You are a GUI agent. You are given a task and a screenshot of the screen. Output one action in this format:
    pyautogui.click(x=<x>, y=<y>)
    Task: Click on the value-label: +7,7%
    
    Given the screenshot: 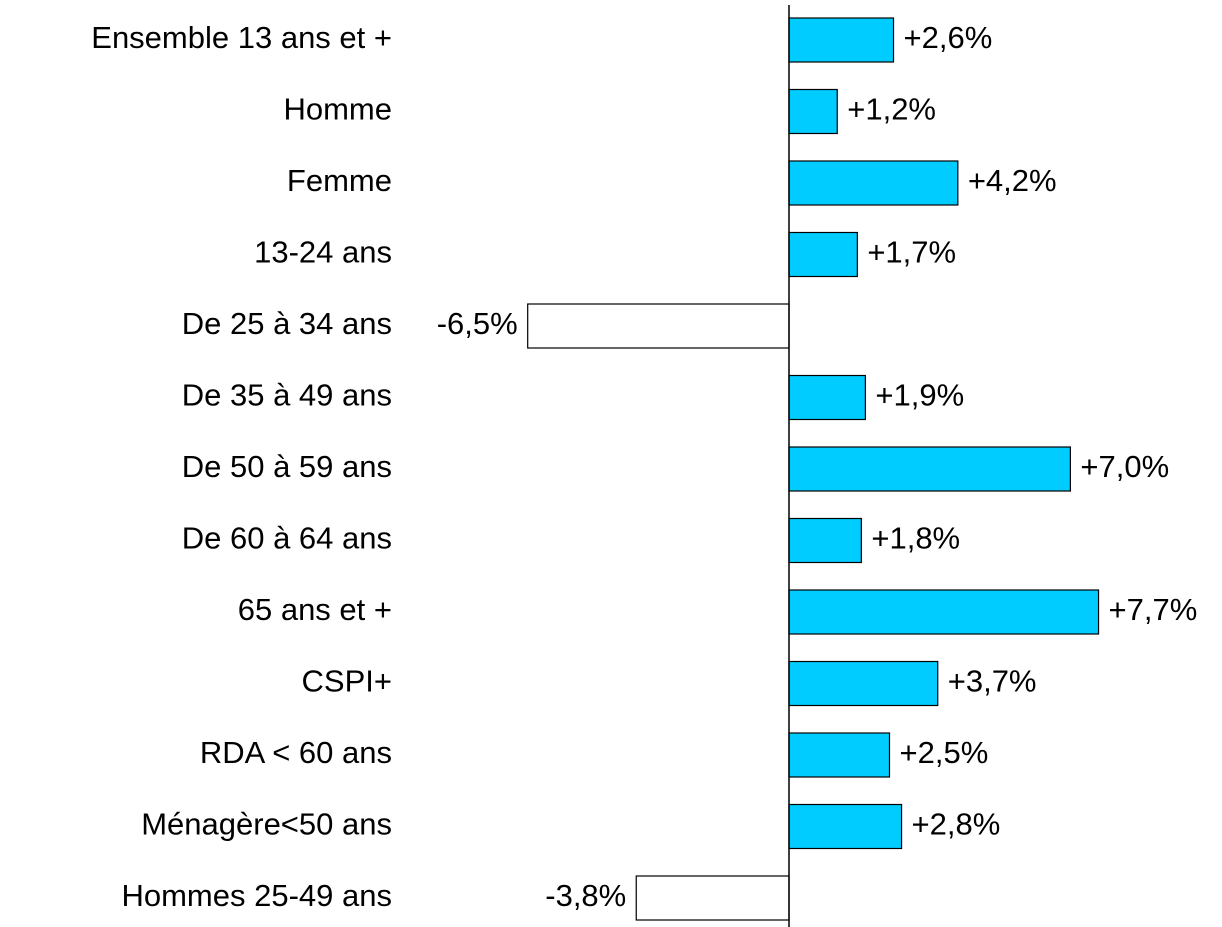 What is the action you would take?
    pyautogui.click(x=1153, y=609)
    